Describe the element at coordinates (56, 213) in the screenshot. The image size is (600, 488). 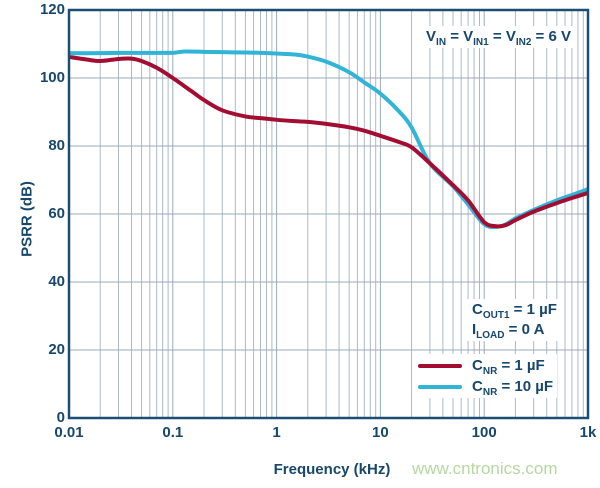
I see `y-tick-label: 60` at that location.